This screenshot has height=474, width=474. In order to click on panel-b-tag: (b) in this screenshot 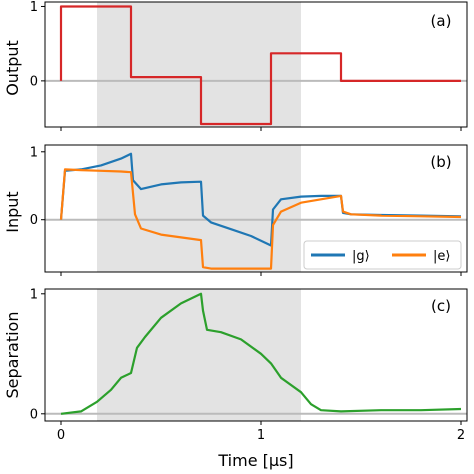, I will do `click(440, 162)`.